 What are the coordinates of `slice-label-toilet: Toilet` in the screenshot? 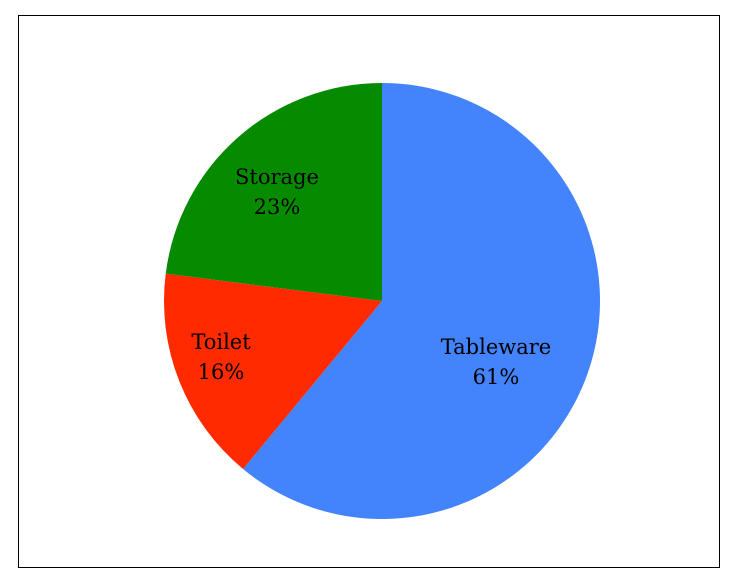 It's located at (221, 342).